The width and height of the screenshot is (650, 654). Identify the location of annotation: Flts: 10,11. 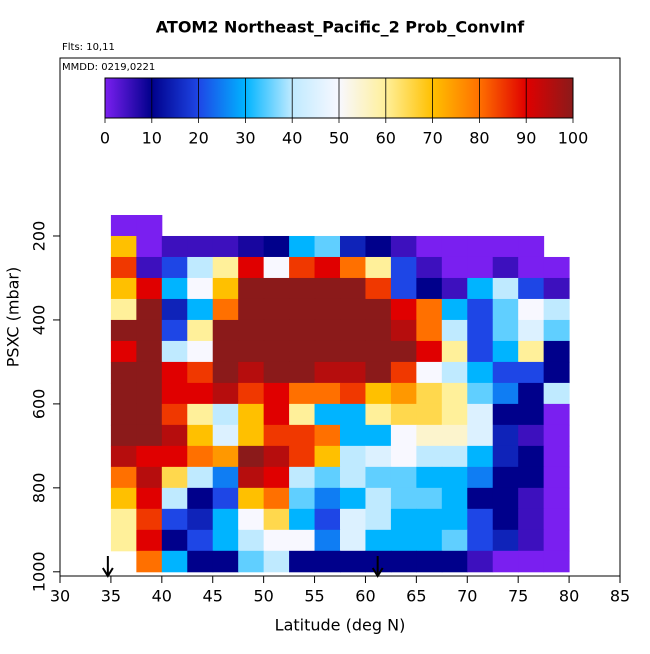
(88, 47).